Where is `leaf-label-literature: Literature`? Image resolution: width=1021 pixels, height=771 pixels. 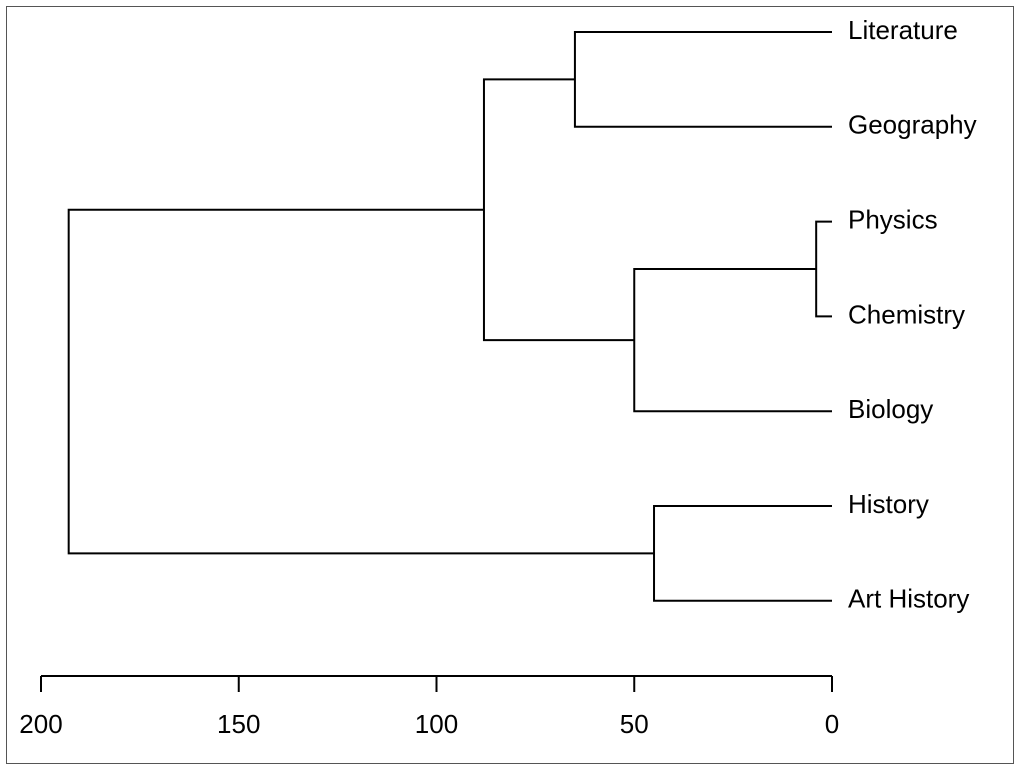
leaf-label-literature: Literature is located at coordinates (903, 30).